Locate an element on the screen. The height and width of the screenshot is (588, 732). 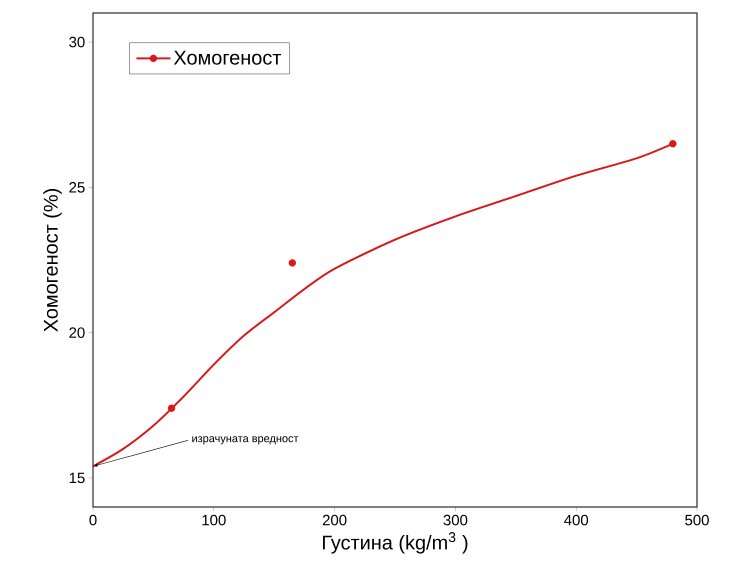
x-axis-title: Густина (kg/m$^{3}$ ) is located at coordinates (395, 543).